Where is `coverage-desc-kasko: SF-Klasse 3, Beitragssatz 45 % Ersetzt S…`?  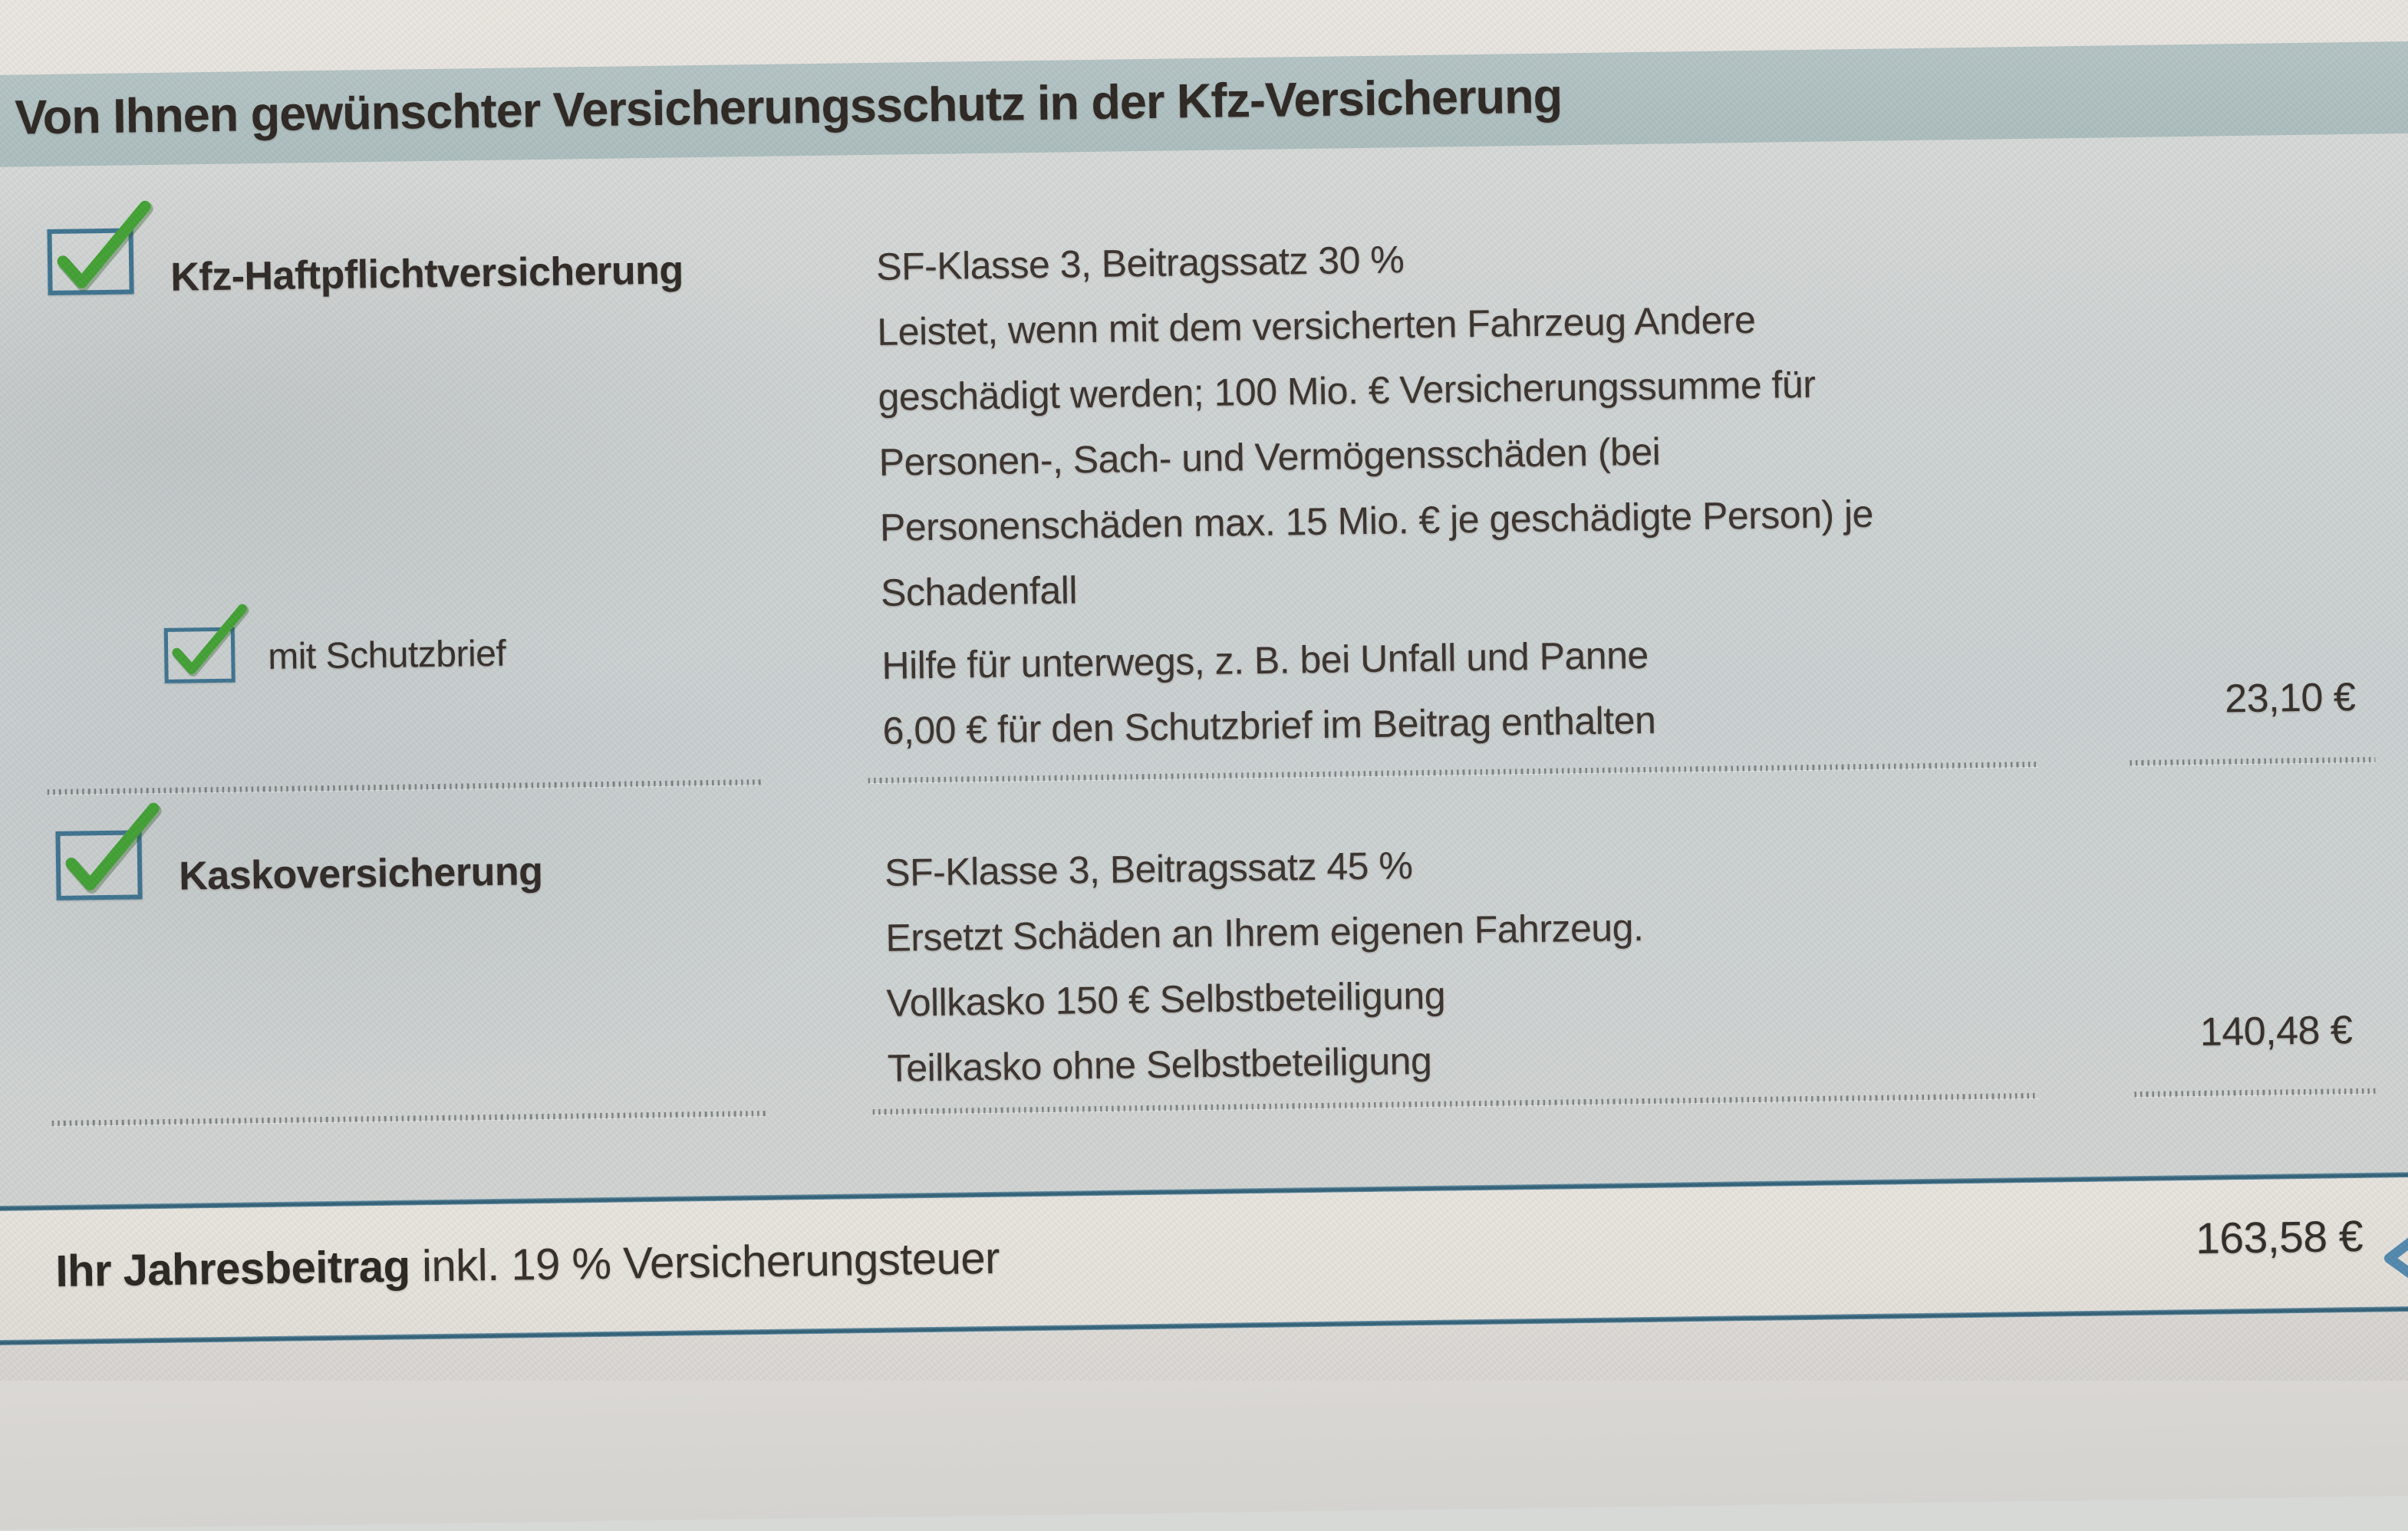
coverage-desc-kasko: SF-Klasse 3, Beitragssatz 45 % Ersetzt S… is located at coordinates (1265, 965).